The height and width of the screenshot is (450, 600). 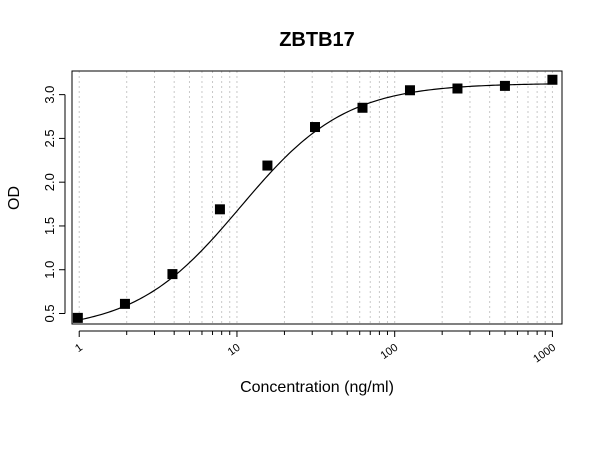 I want to click on x-tick-label: 100, so click(x=389, y=352).